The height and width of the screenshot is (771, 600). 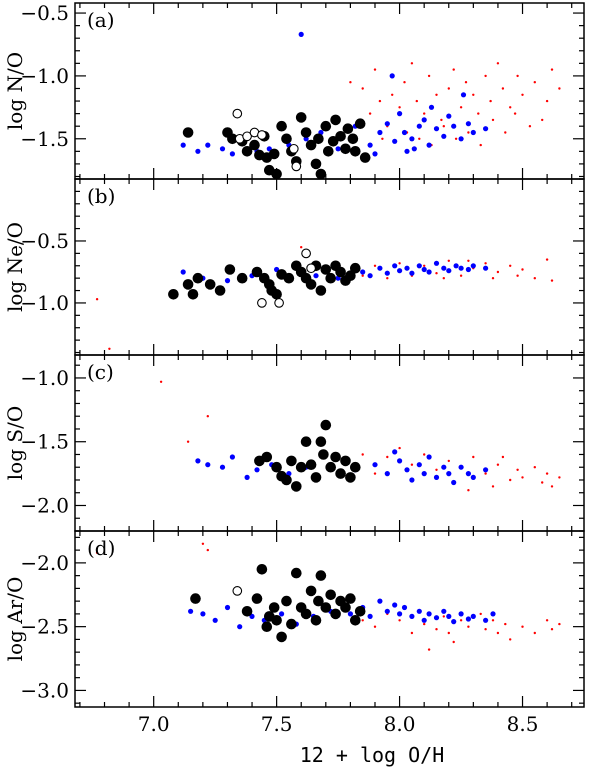 What do you see at coordinates (277, 724) in the screenshot?
I see `x-tick-label: 7.5` at bounding box center [277, 724].